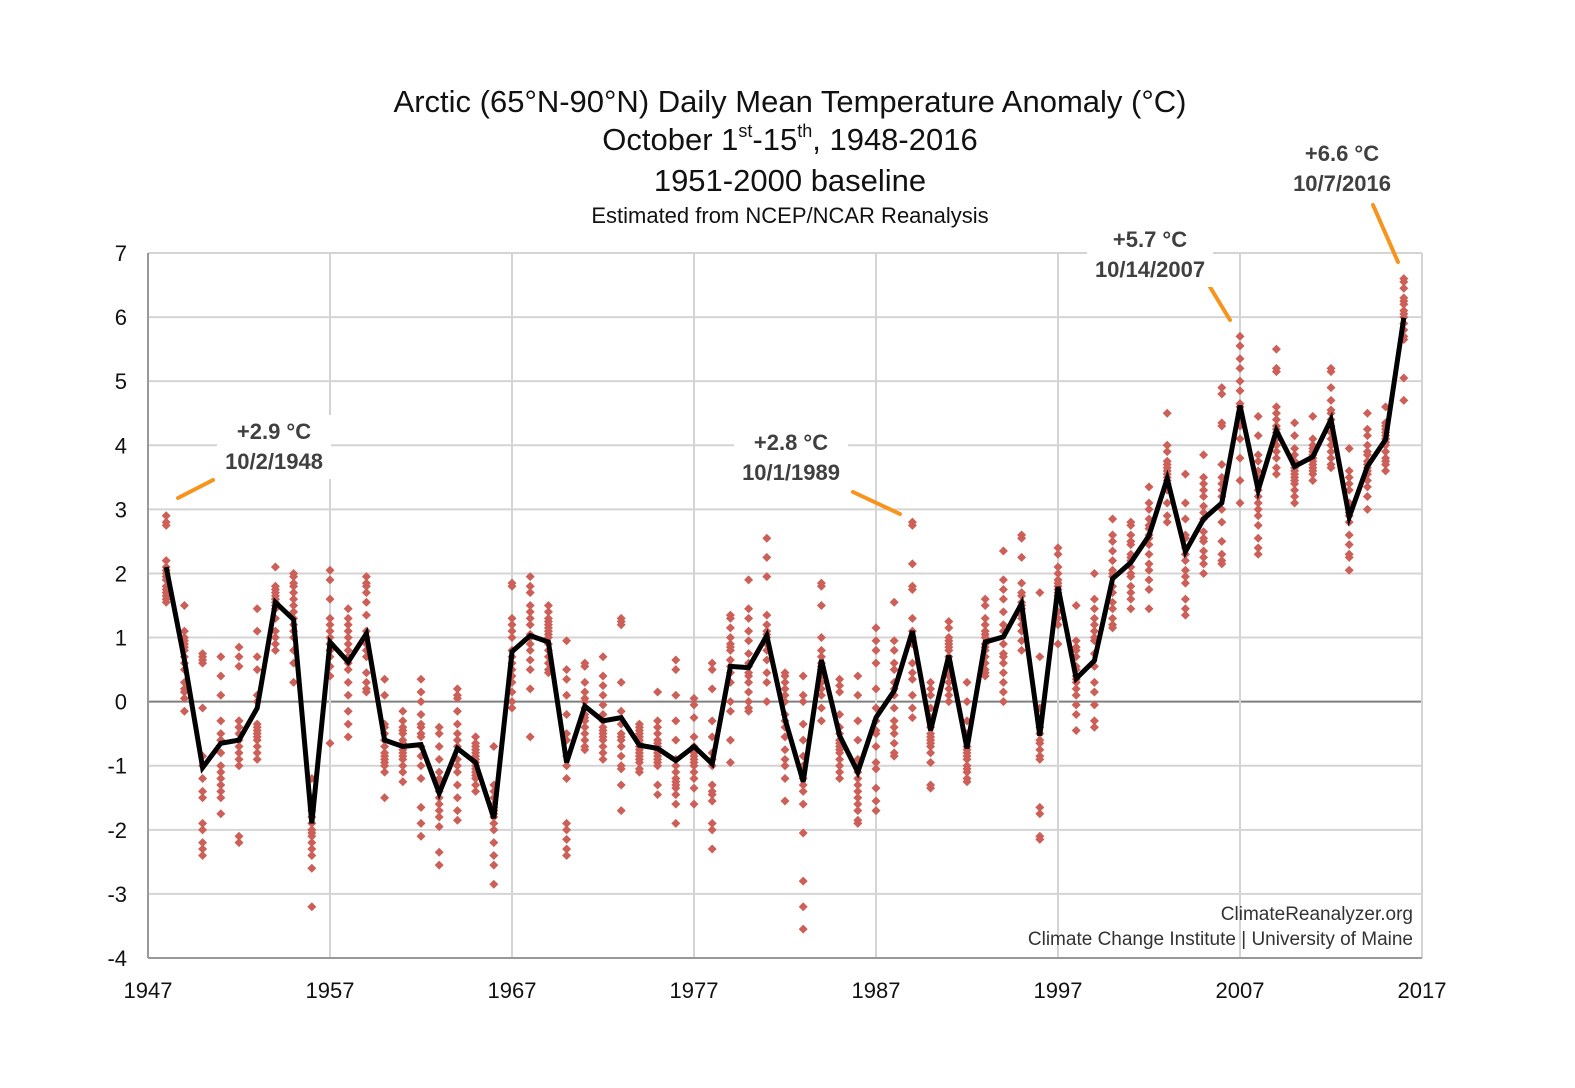  Describe the element at coordinates (1150, 269) in the screenshot. I see `annotation-date: 10/14/2007` at that location.